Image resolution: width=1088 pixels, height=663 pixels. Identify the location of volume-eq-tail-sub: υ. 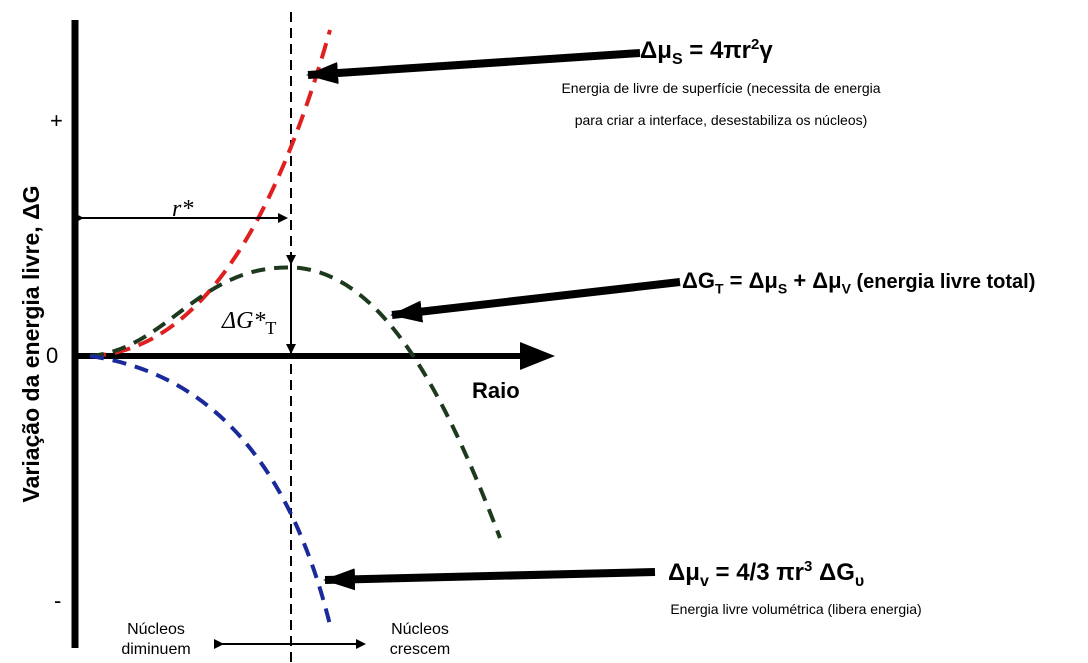
(859, 581).